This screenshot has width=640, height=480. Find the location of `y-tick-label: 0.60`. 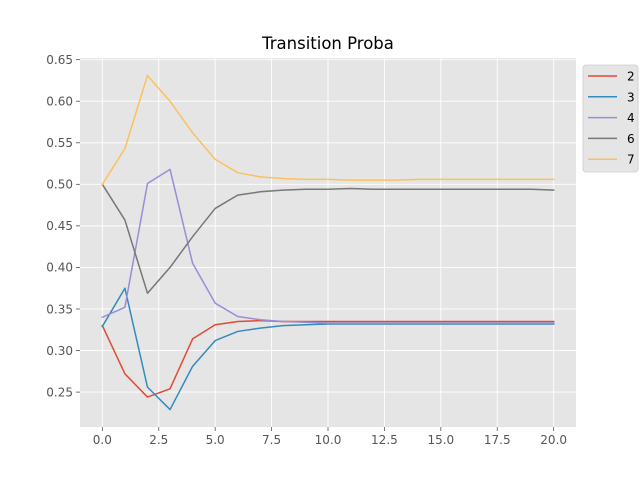

y-tick-label: 0.60 is located at coordinates (59, 102).